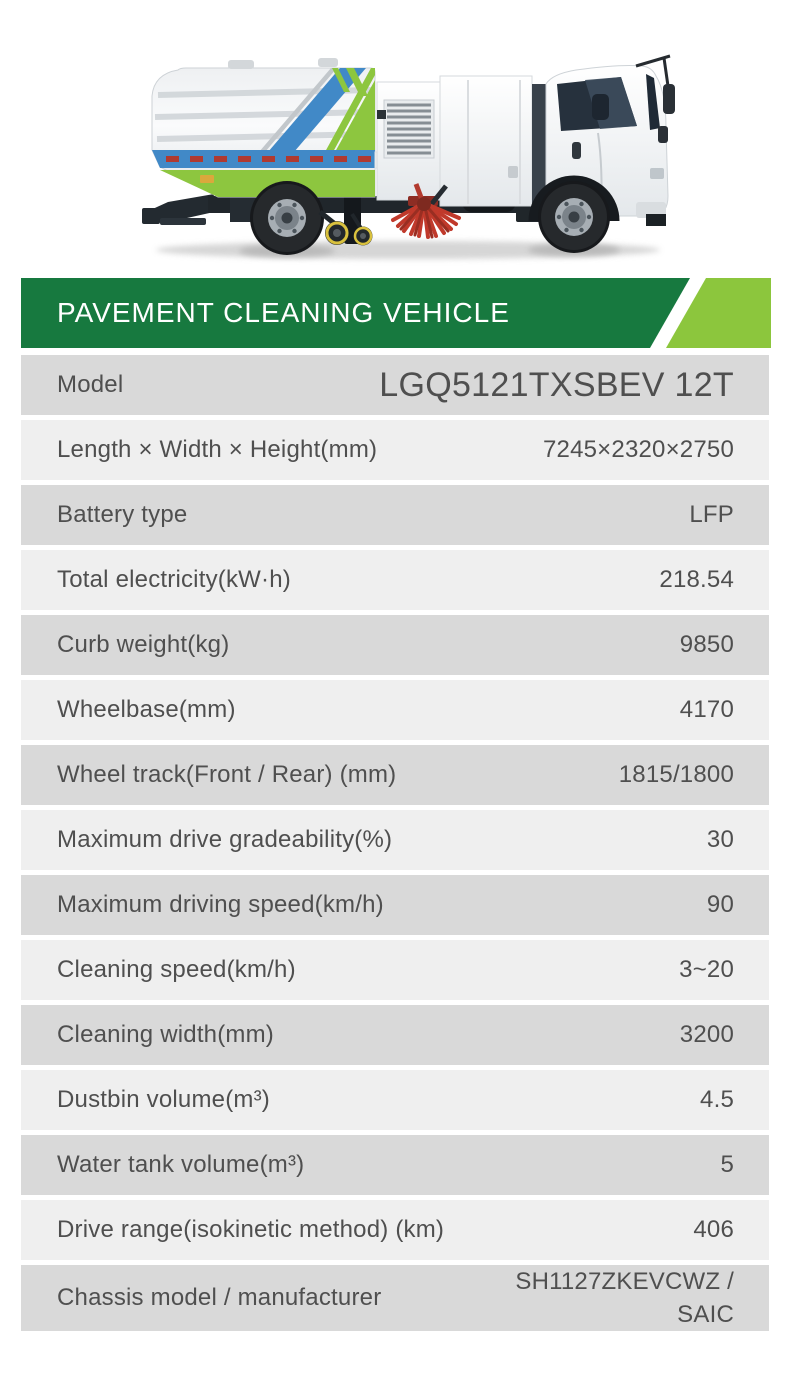  I want to click on spec-value: LFP, so click(711, 515).